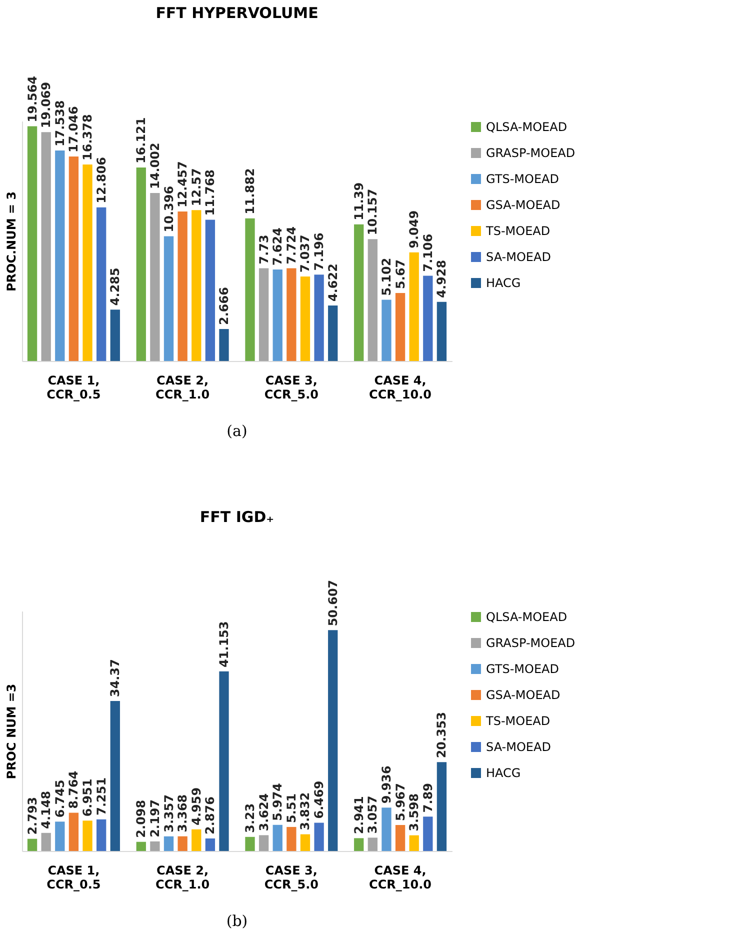 The width and height of the screenshot is (749, 937). Describe the element at coordinates (427, 797) in the screenshot. I see `data-label: 7.89` at that location.